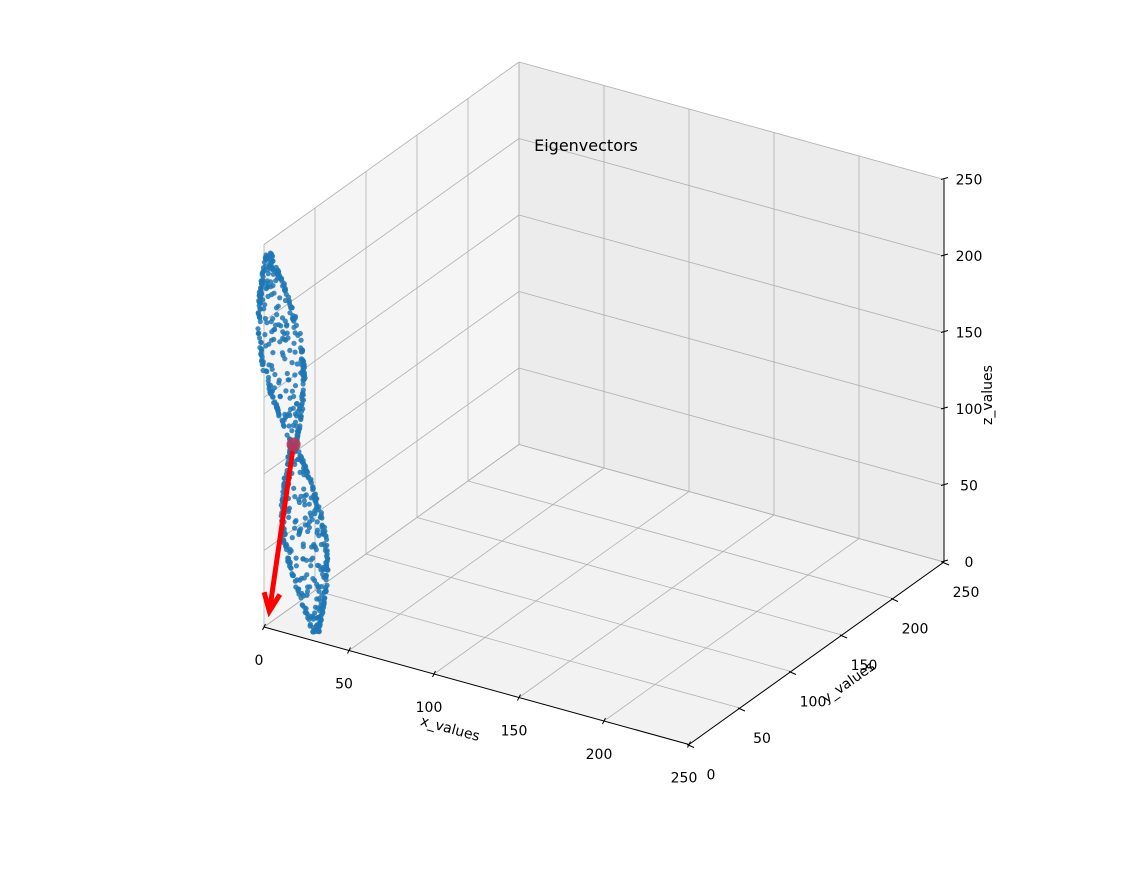  What do you see at coordinates (969, 257) in the screenshot?
I see `z-tick-label: 200` at bounding box center [969, 257].